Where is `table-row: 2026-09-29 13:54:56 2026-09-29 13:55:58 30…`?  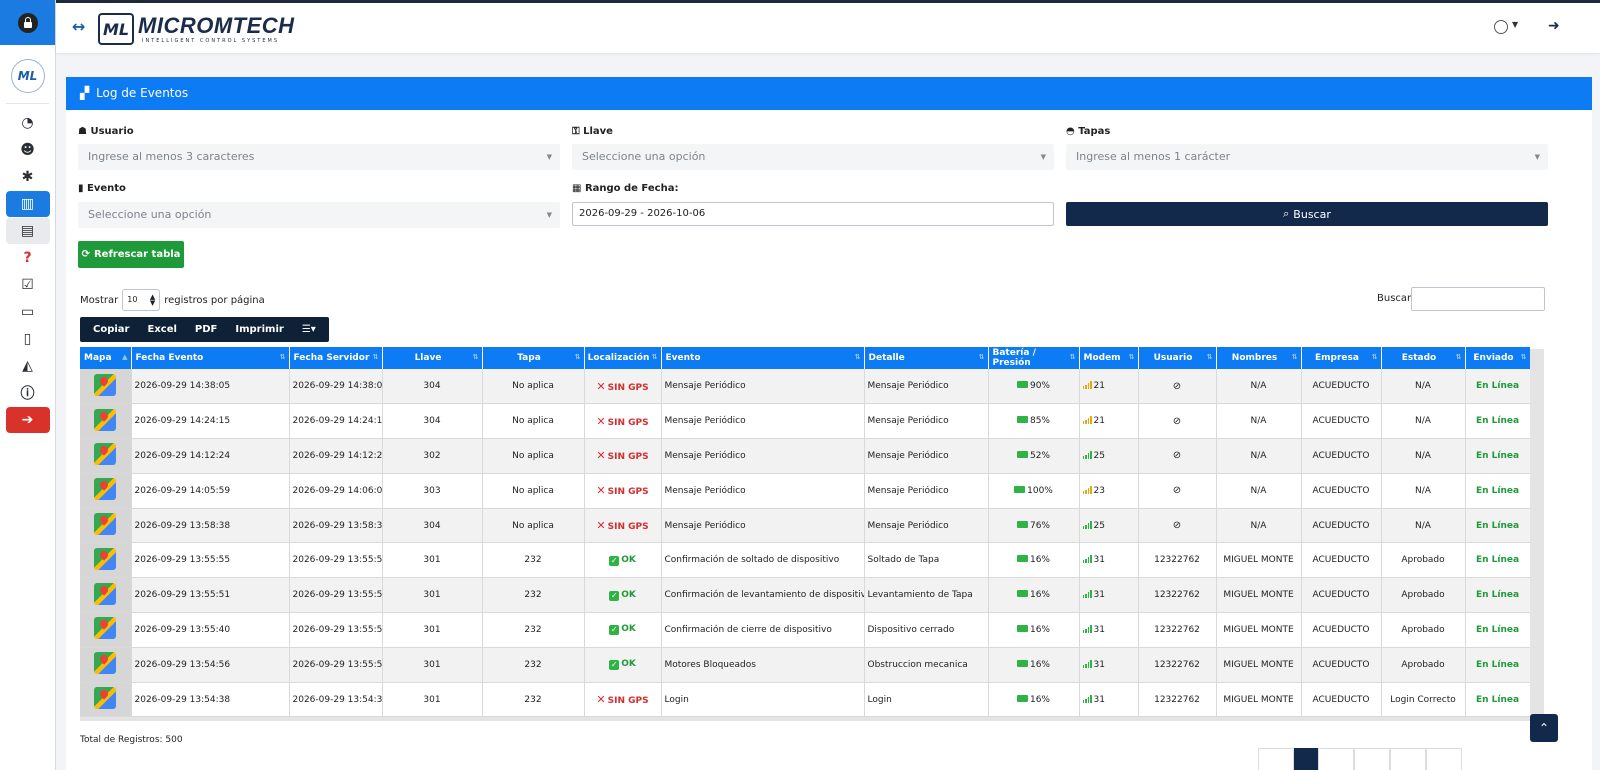
table-row: 2026-09-29 13:54:56 2026-09-29 13:55:58 30… is located at coordinates (805, 665).